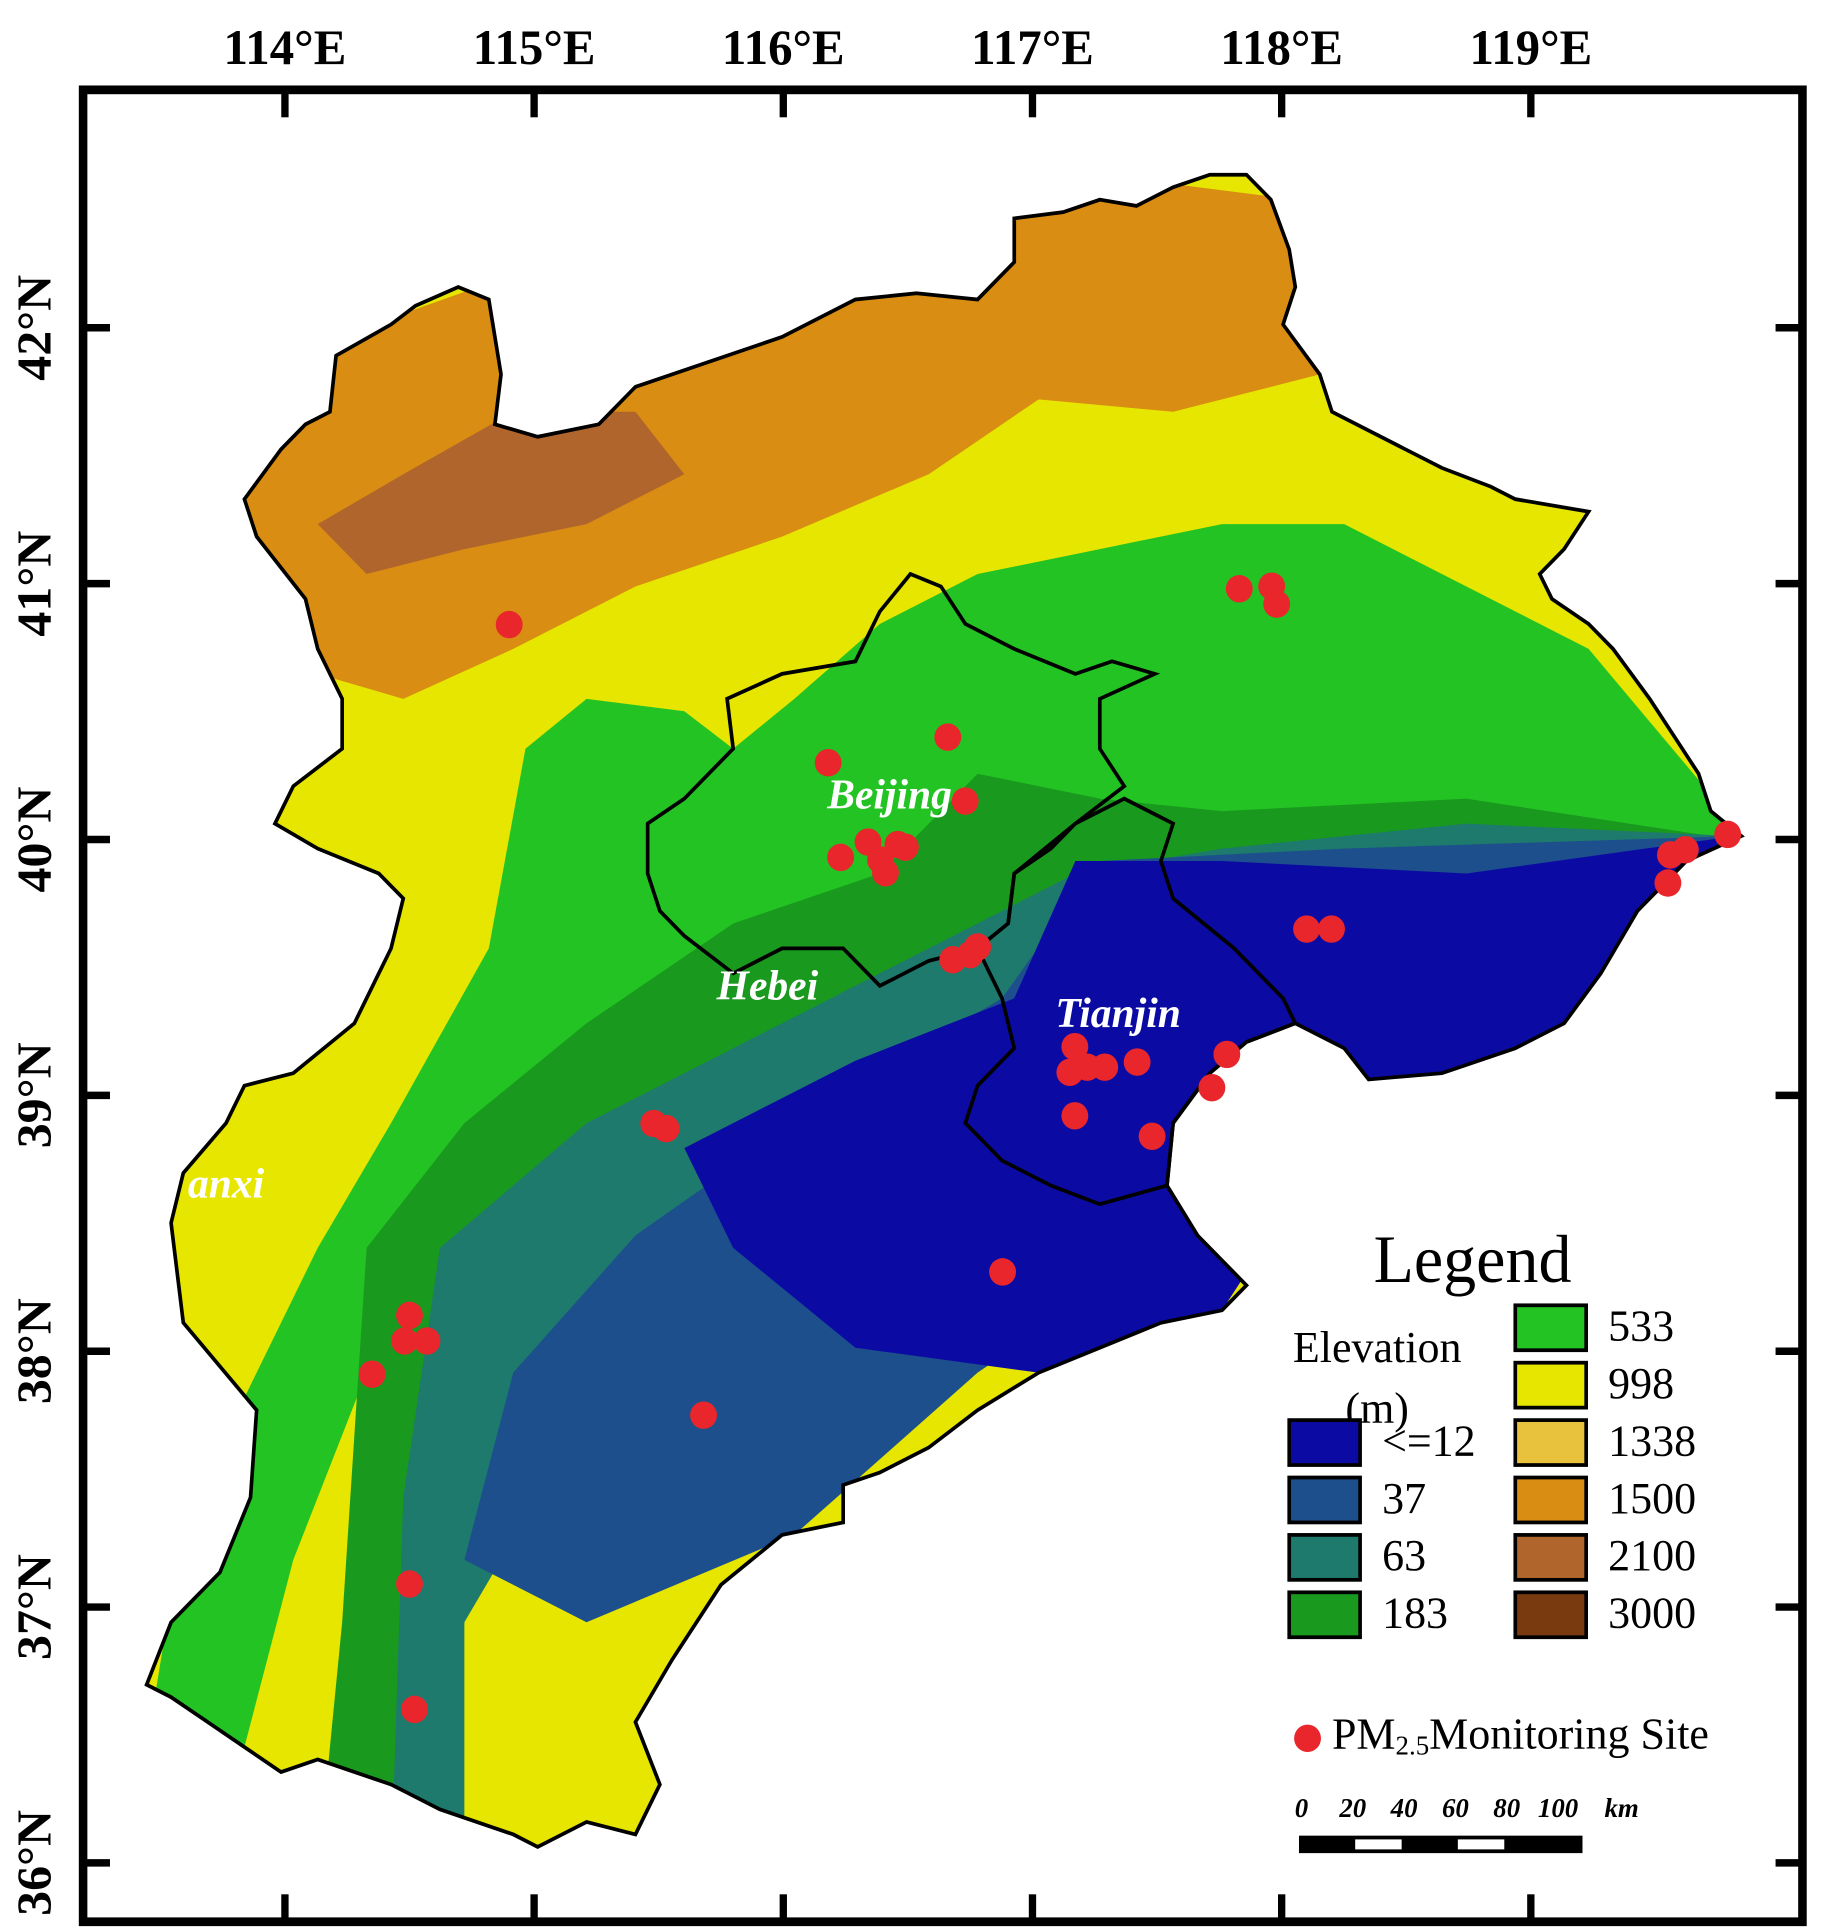 Image resolution: width=1833 pixels, height=1928 pixels. What do you see at coordinates (285, 47) in the screenshot?
I see `x-tick-label: 114°E` at bounding box center [285, 47].